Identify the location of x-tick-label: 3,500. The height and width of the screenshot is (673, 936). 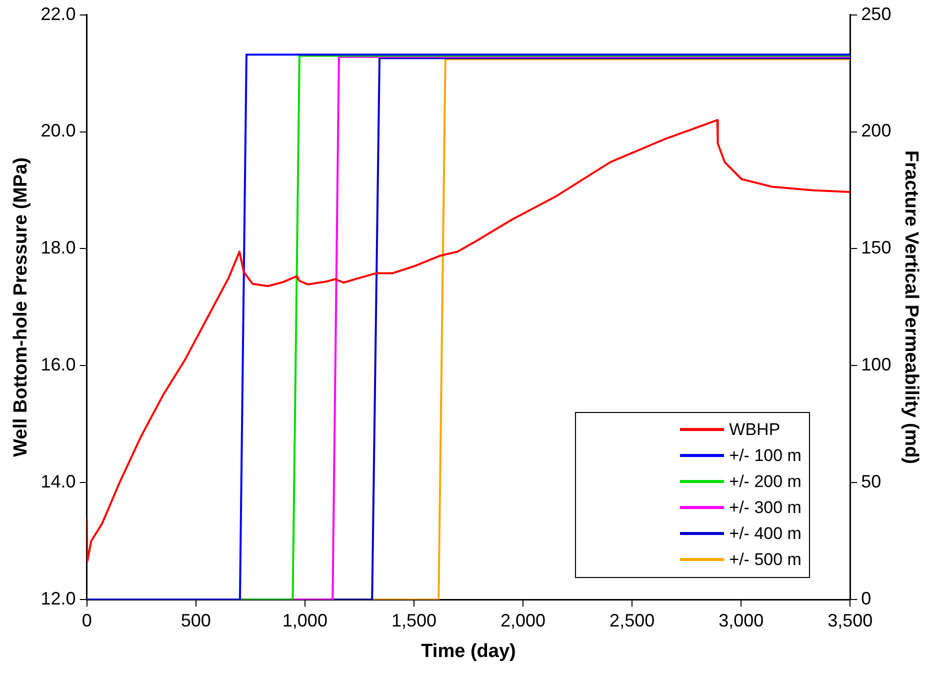
(850, 620).